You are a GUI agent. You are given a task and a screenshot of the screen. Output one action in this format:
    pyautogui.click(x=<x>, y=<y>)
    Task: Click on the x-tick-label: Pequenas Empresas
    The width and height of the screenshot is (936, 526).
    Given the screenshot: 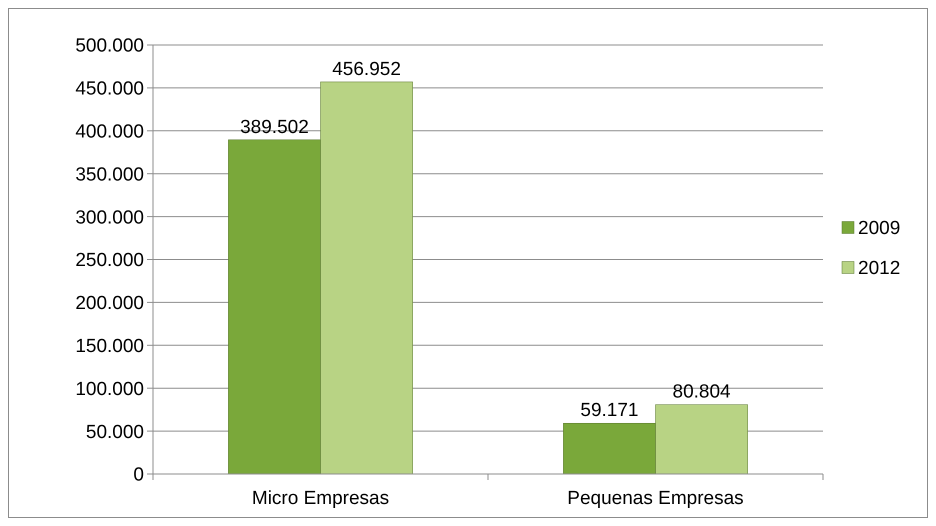 What is the action you would take?
    pyautogui.click(x=655, y=498)
    